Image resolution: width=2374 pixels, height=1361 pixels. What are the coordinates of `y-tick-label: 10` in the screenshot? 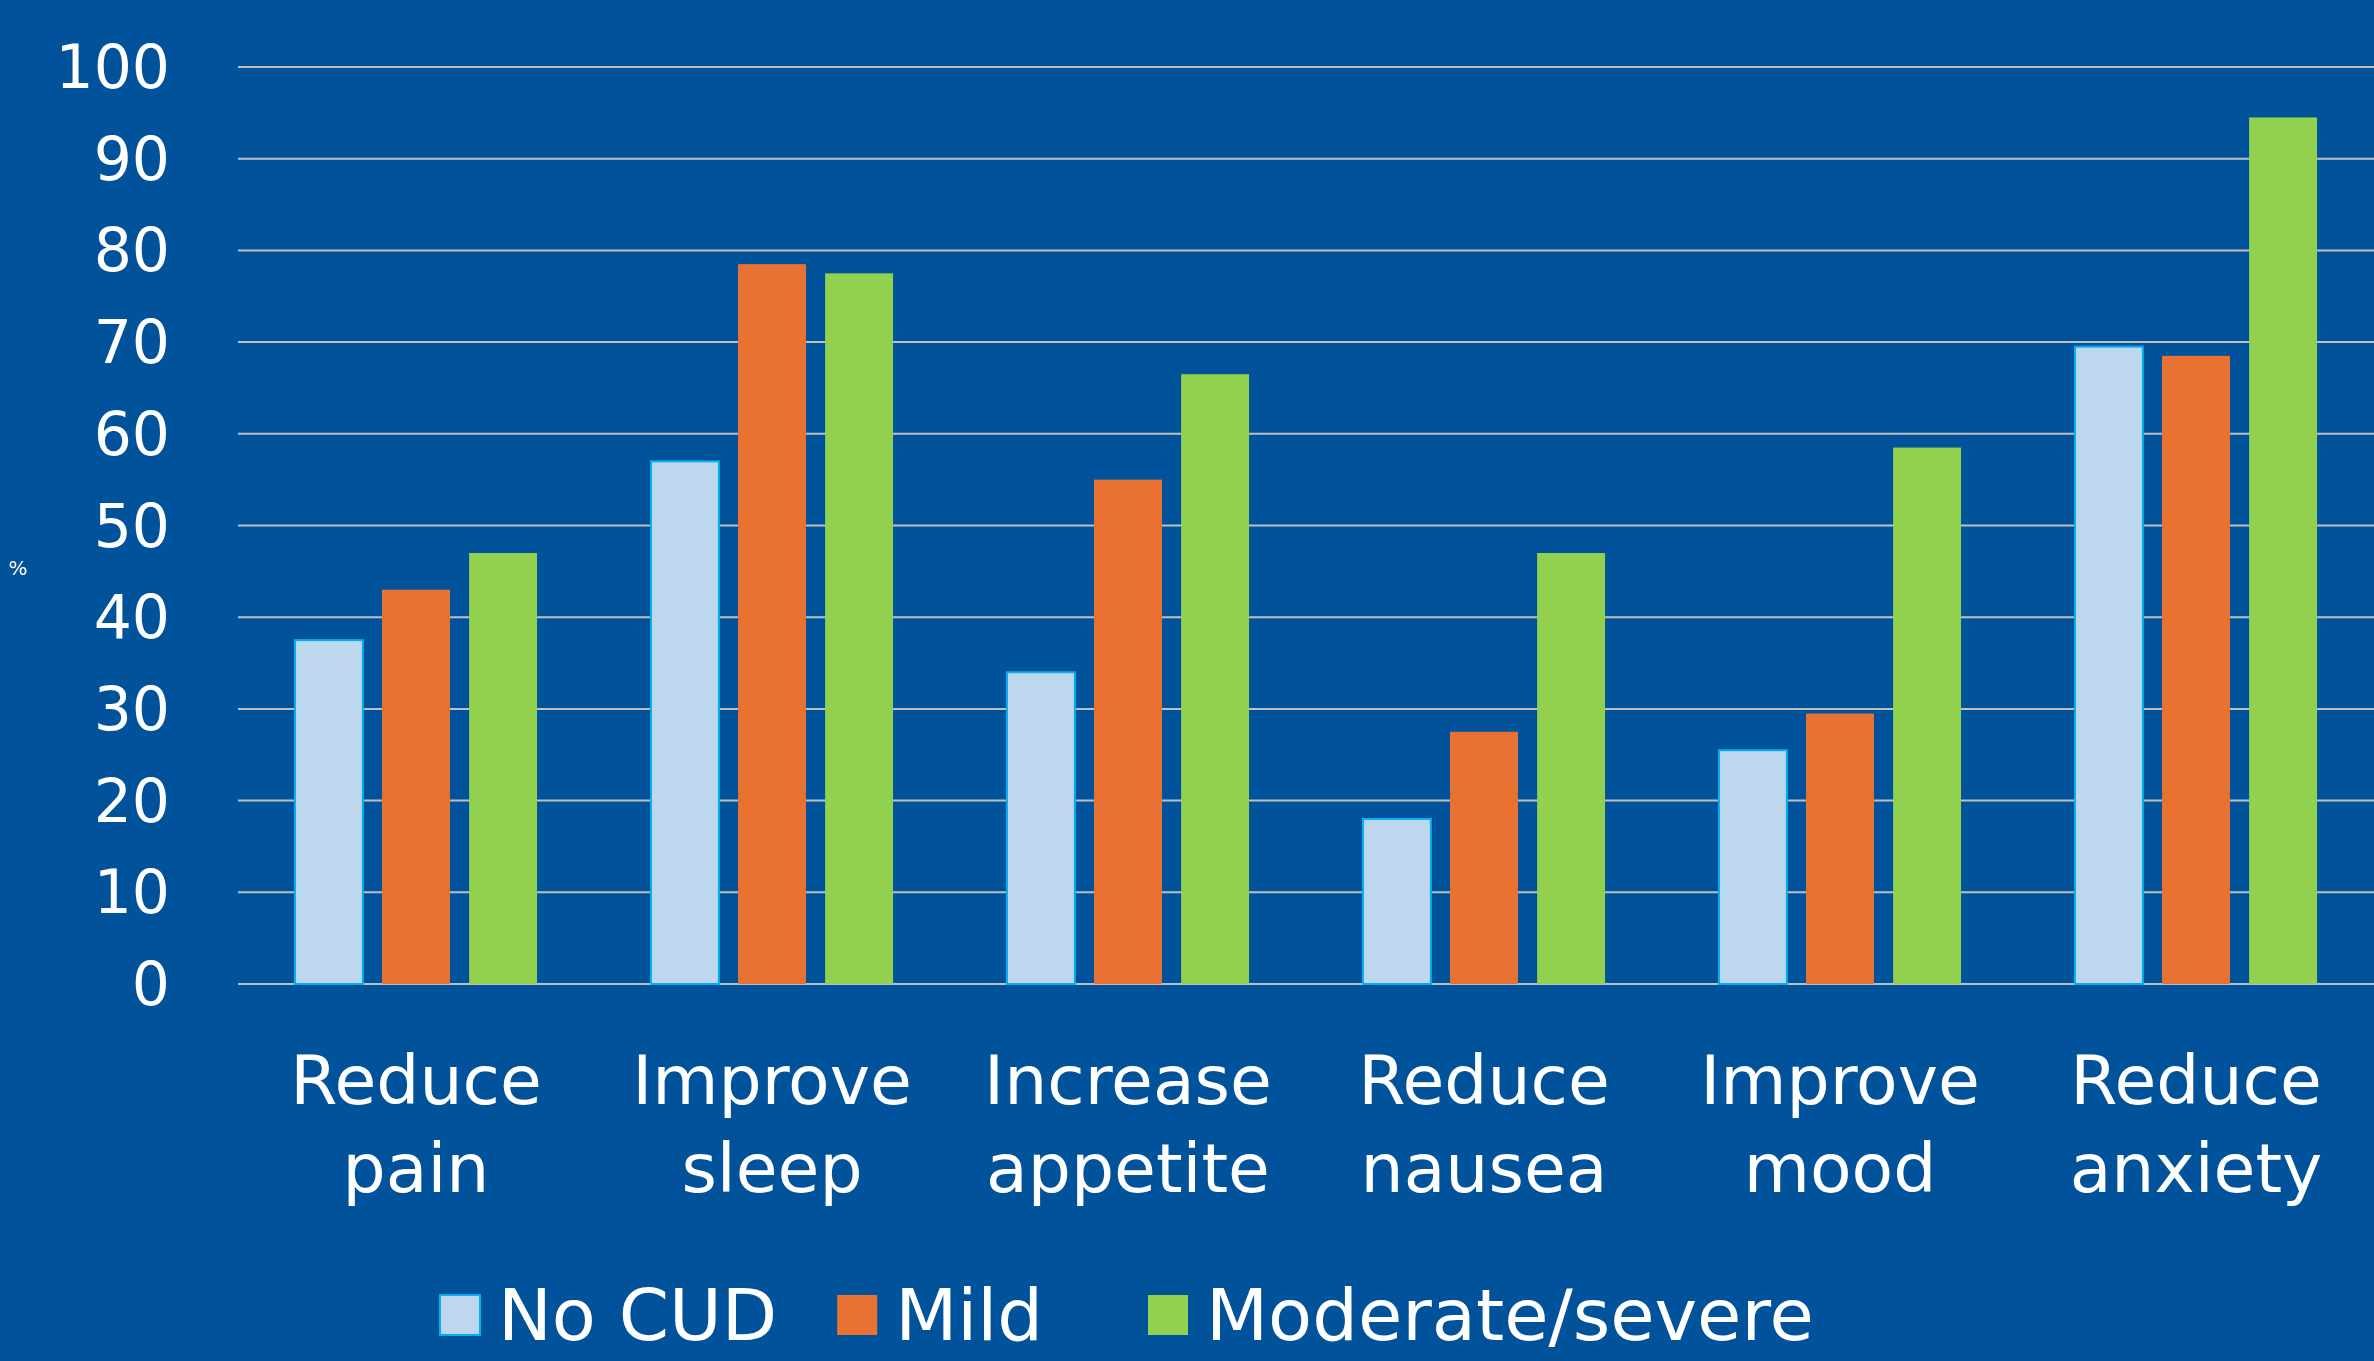 It's located at (131, 892).